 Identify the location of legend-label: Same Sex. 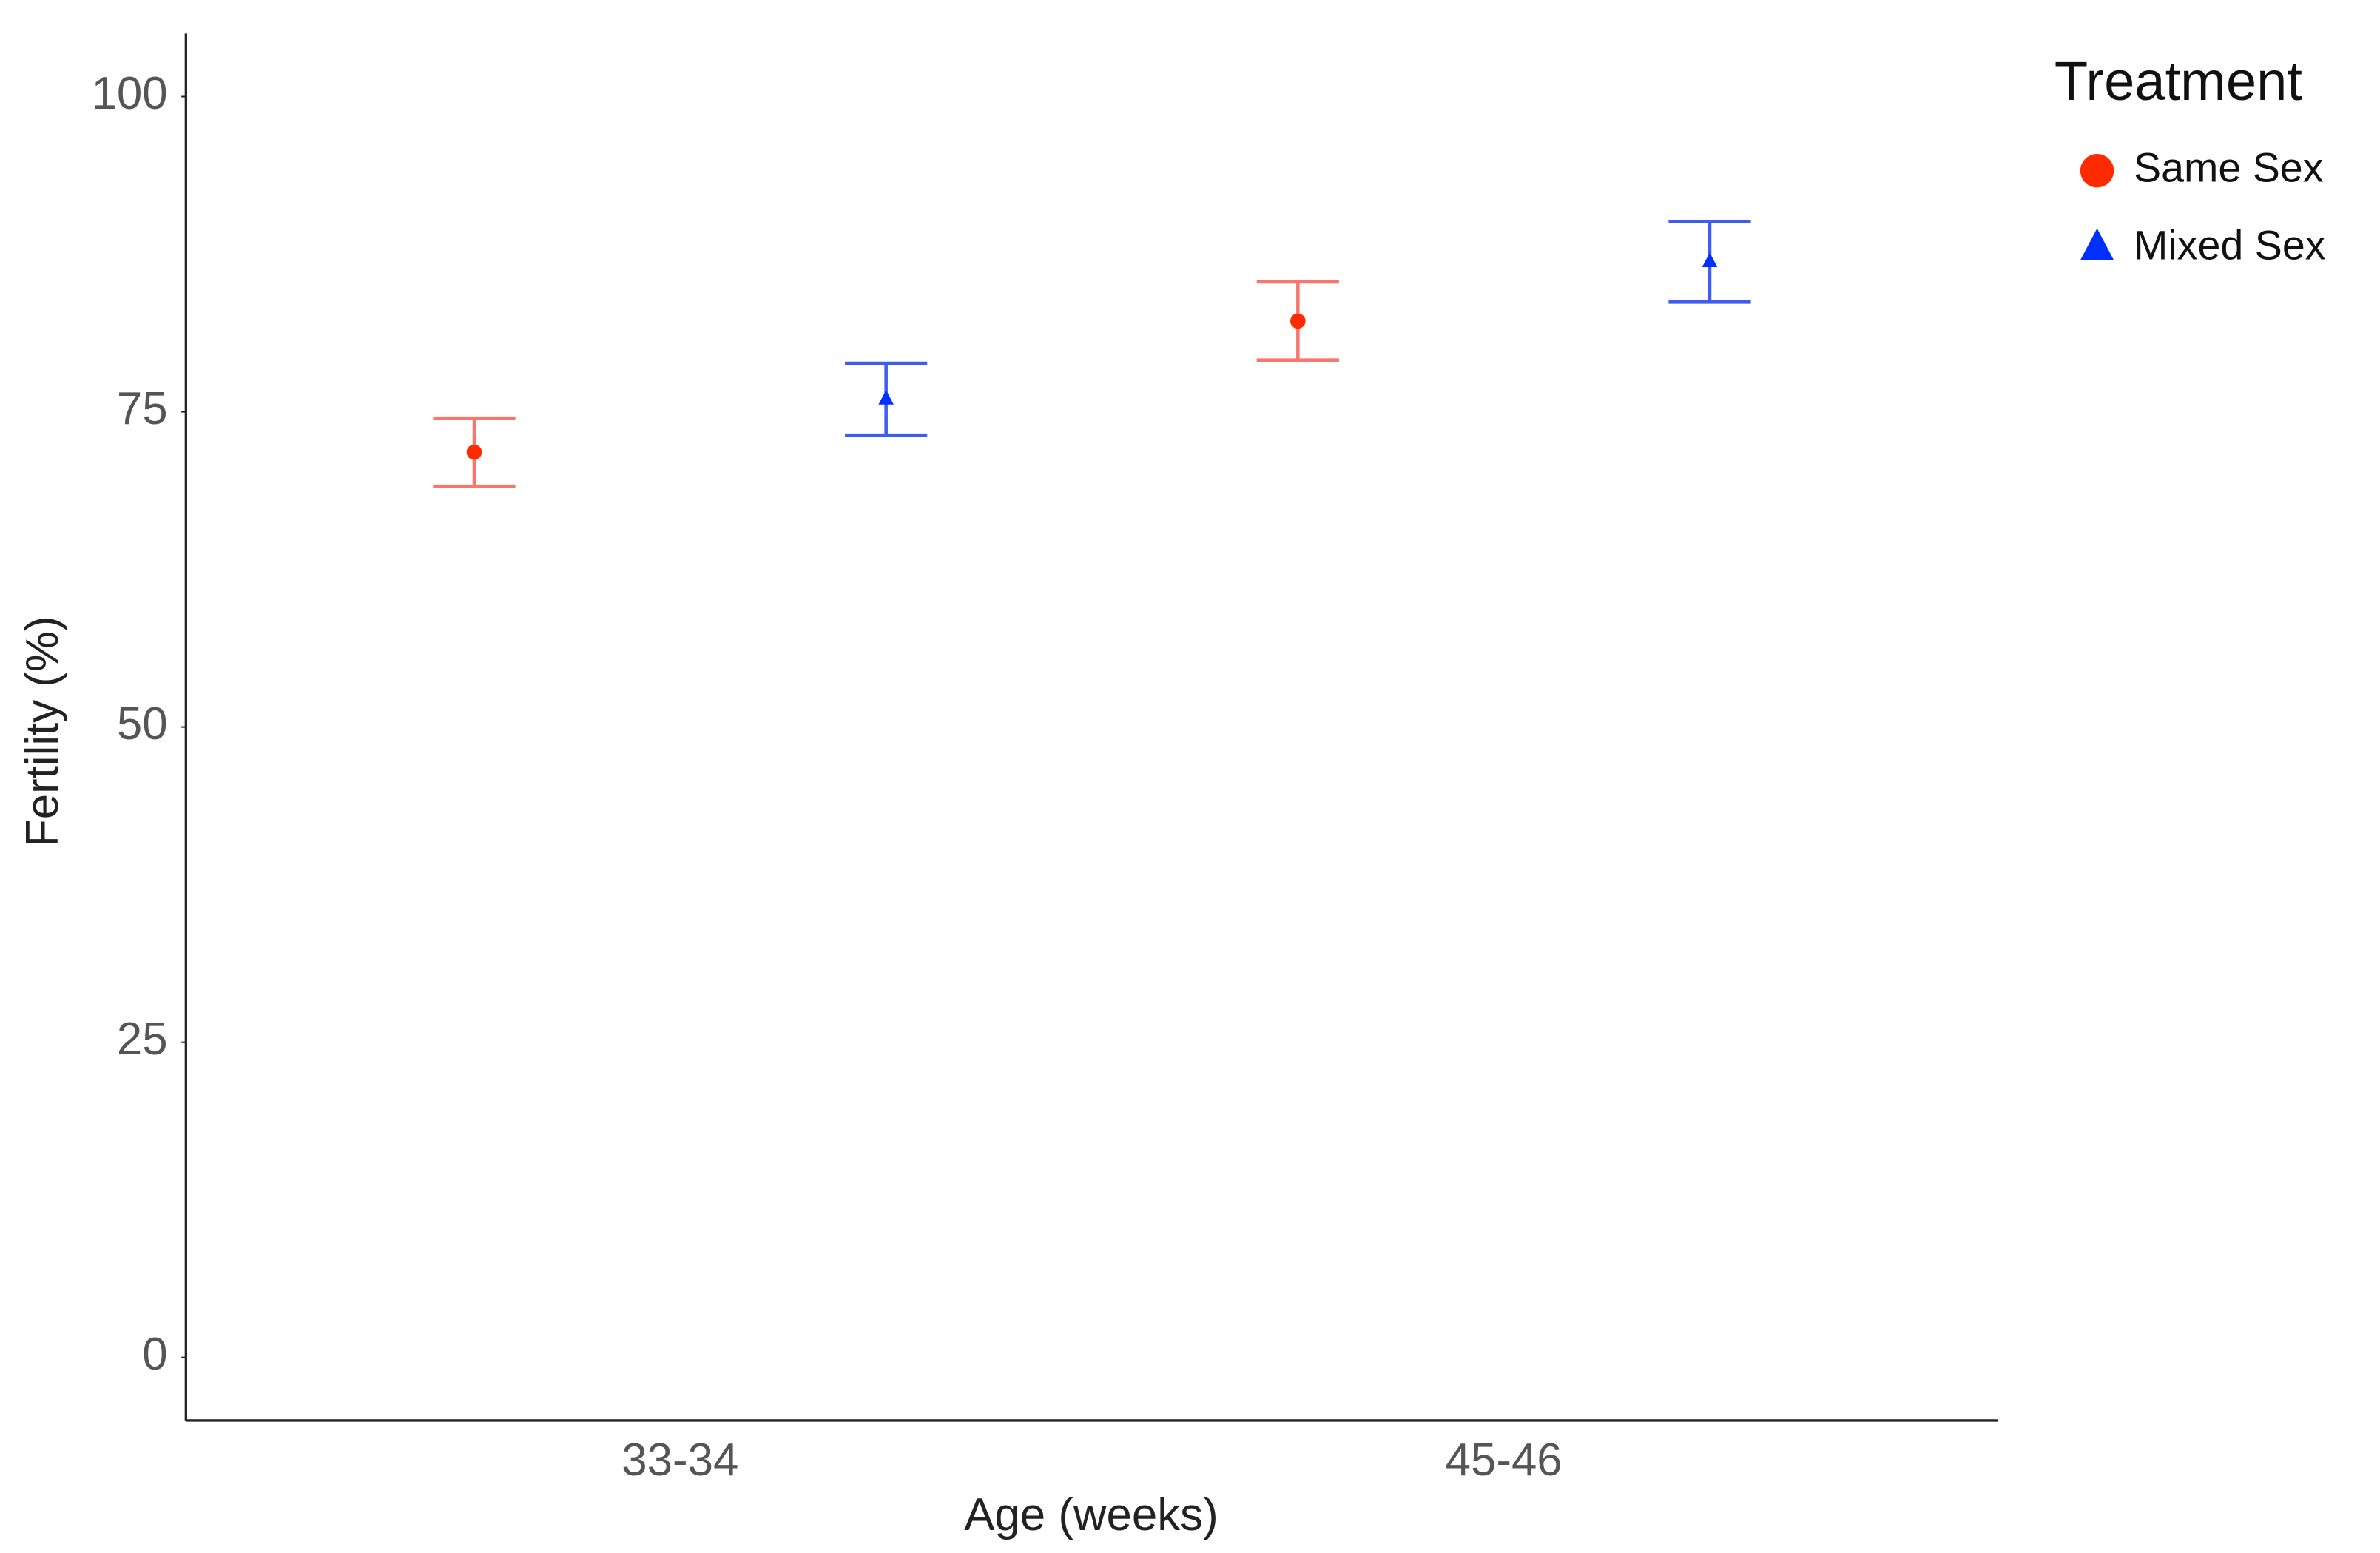
(2229, 167).